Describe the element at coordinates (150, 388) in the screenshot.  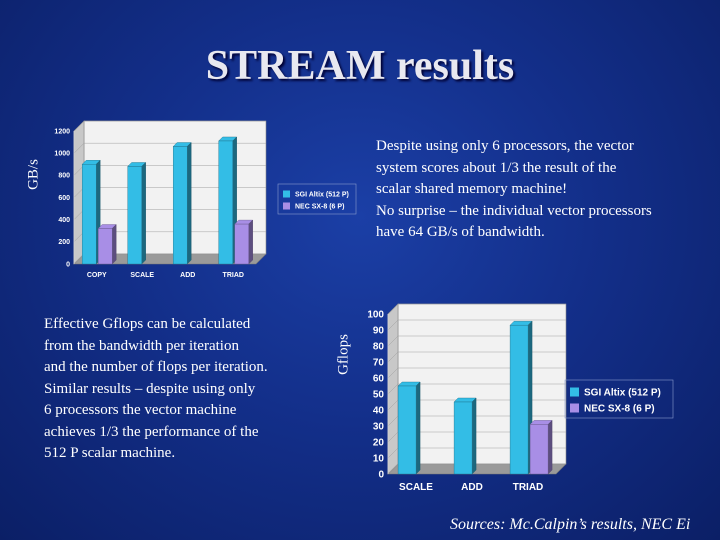
I see `paragraph-bottom-line: Similar results – despite using only` at that location.